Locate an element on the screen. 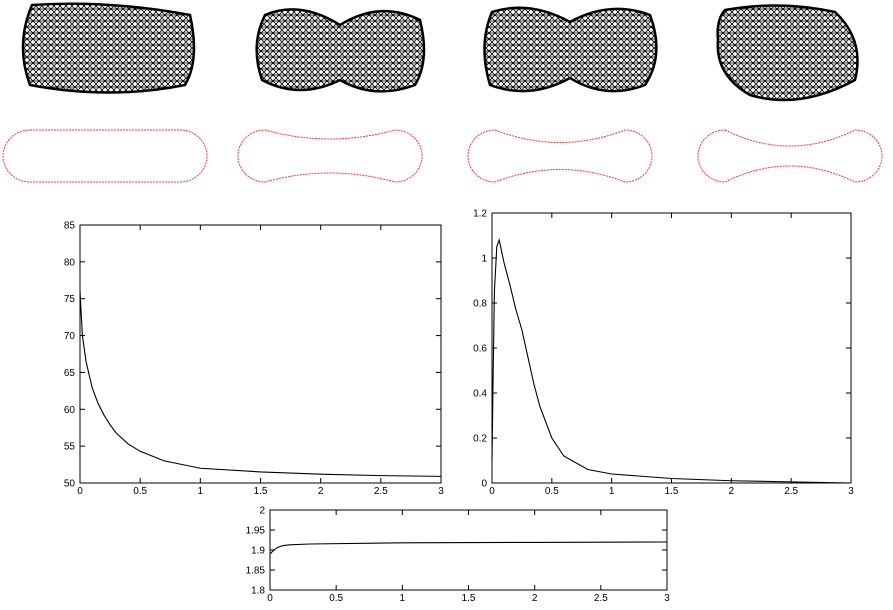 The width and height of the screenshot is (893, 610). y-tick-label: 1.95 is located at coordinates (256, 531).